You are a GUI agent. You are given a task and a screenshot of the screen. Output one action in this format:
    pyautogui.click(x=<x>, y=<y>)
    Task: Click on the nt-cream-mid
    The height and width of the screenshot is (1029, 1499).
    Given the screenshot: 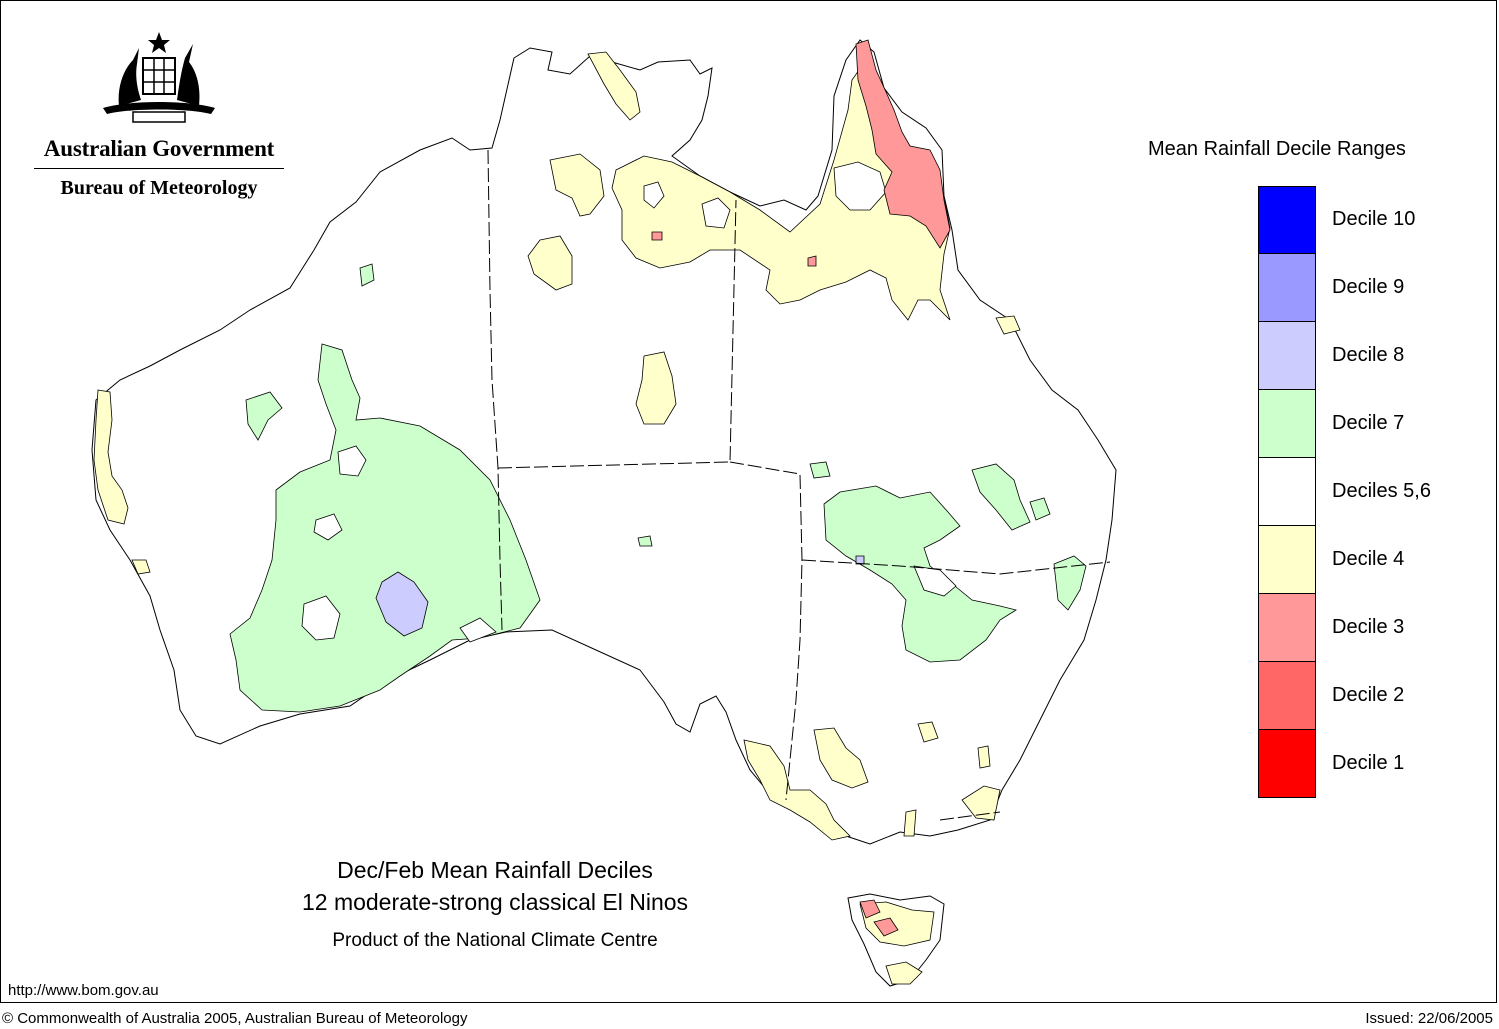 What is the action you would take?
    pyautogui.click(x=550, y=263)
    